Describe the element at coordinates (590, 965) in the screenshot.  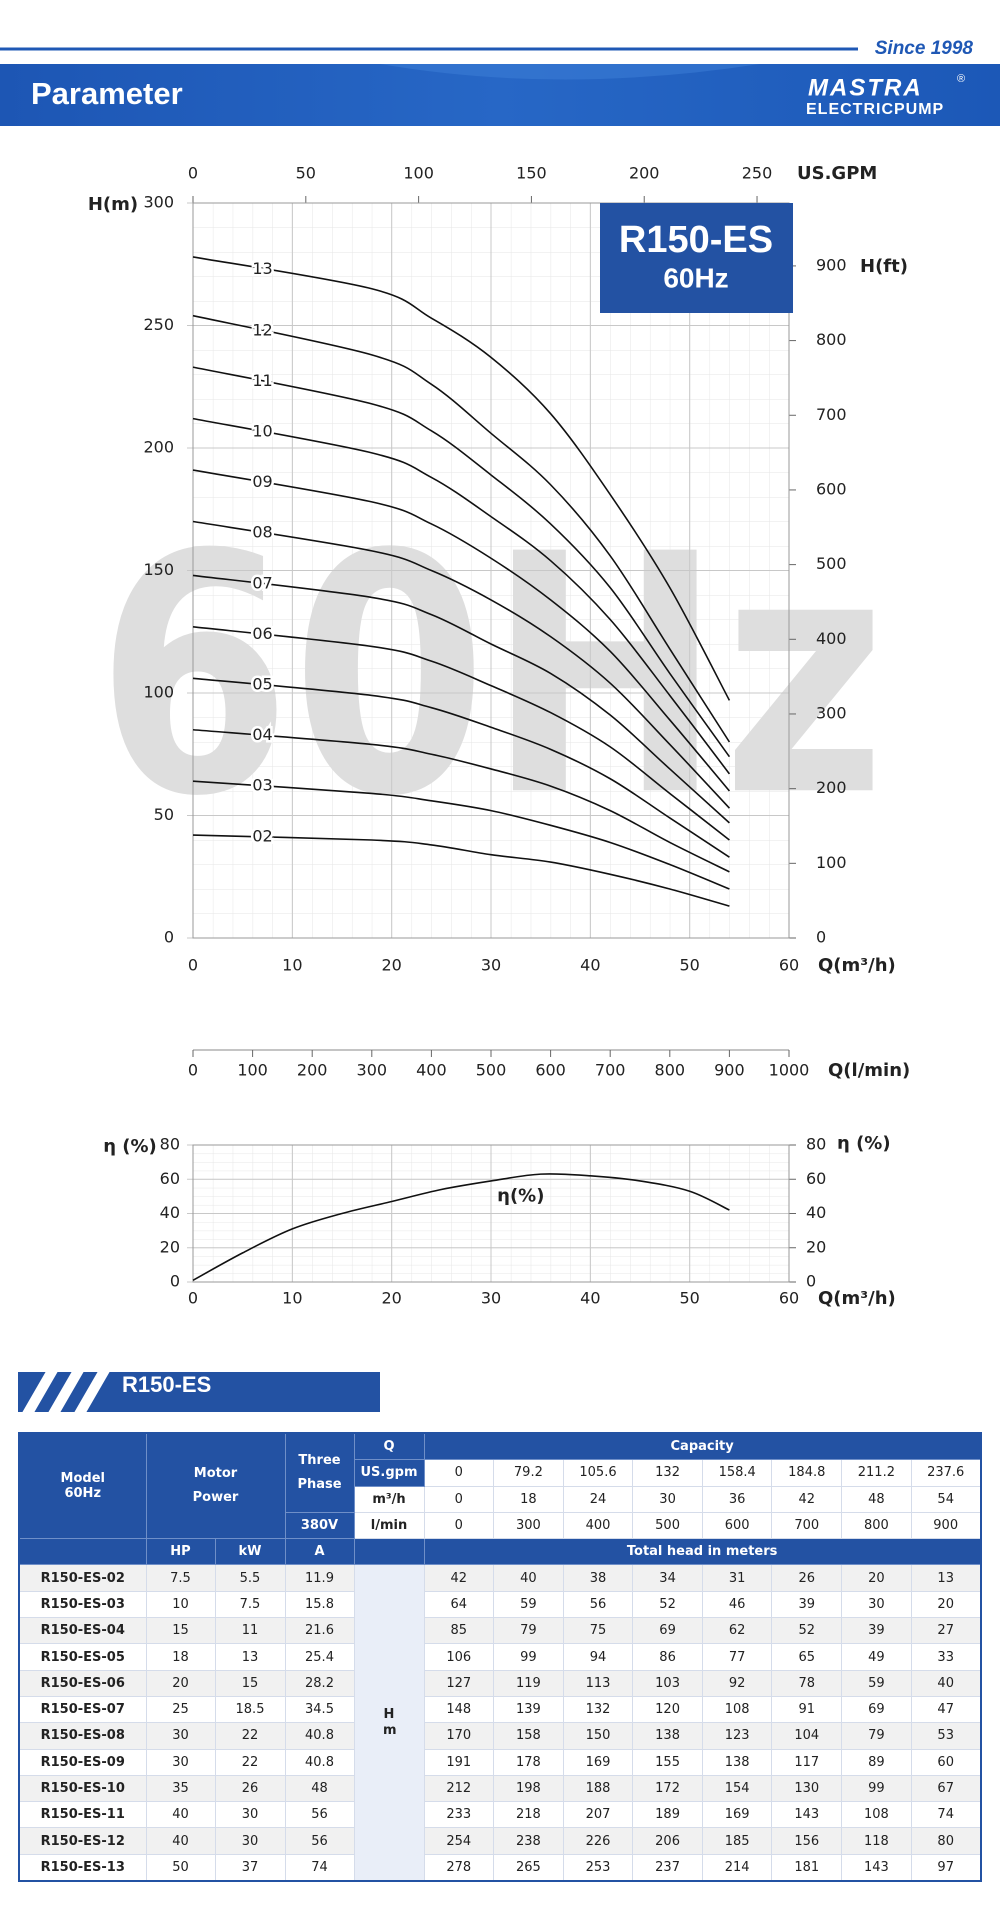
I see `x-tick-label: 40` at that location.